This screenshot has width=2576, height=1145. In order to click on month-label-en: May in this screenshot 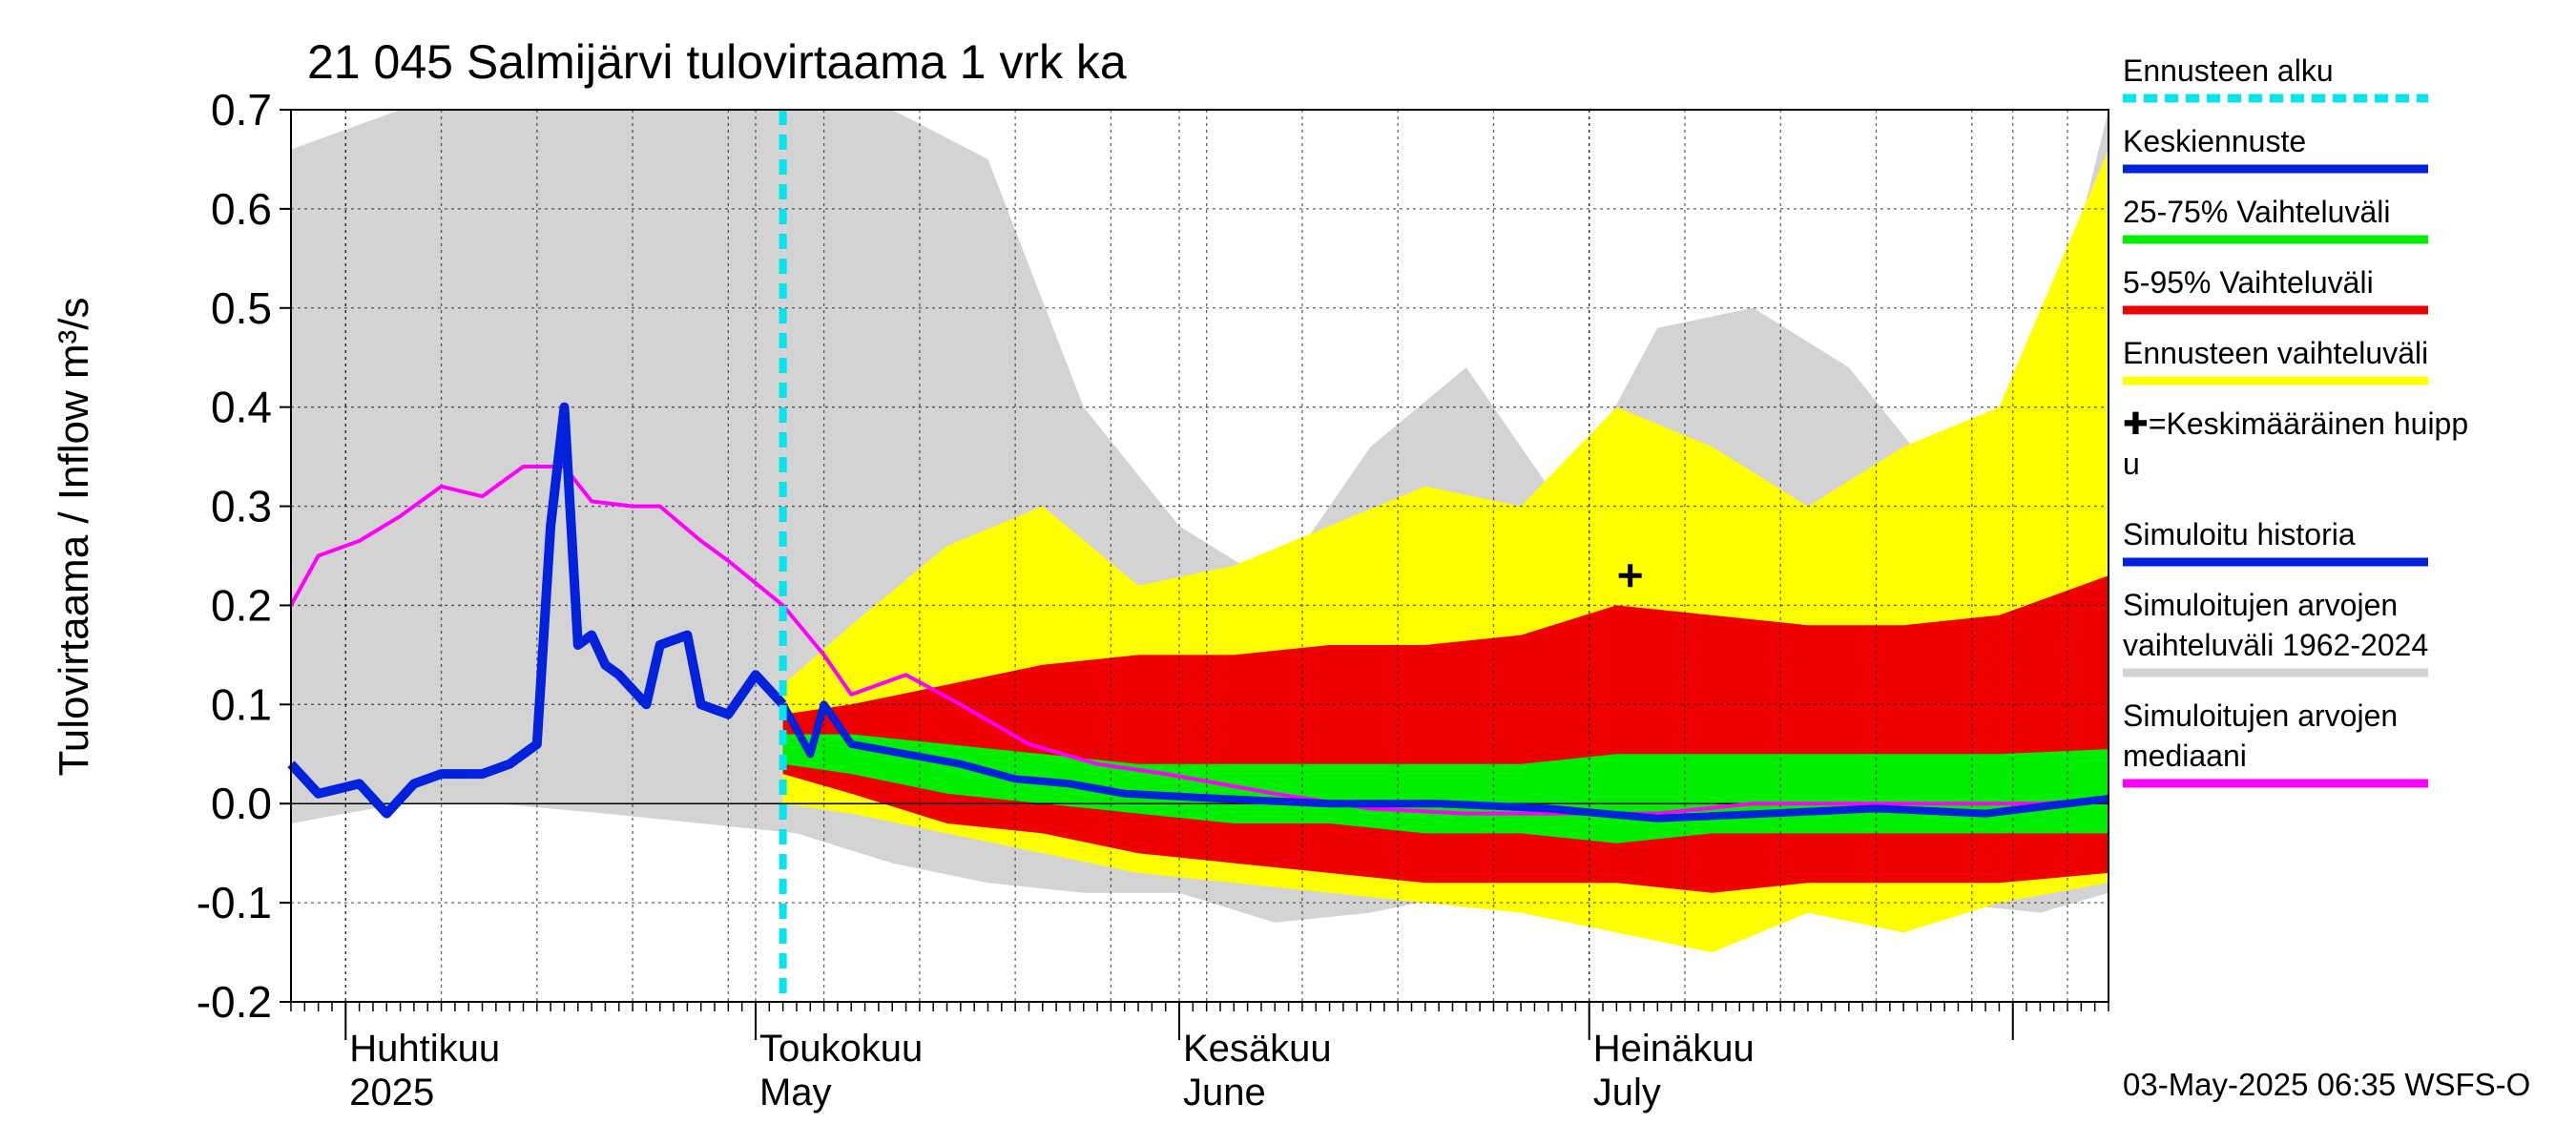, I will do `click(795, 1093)`.